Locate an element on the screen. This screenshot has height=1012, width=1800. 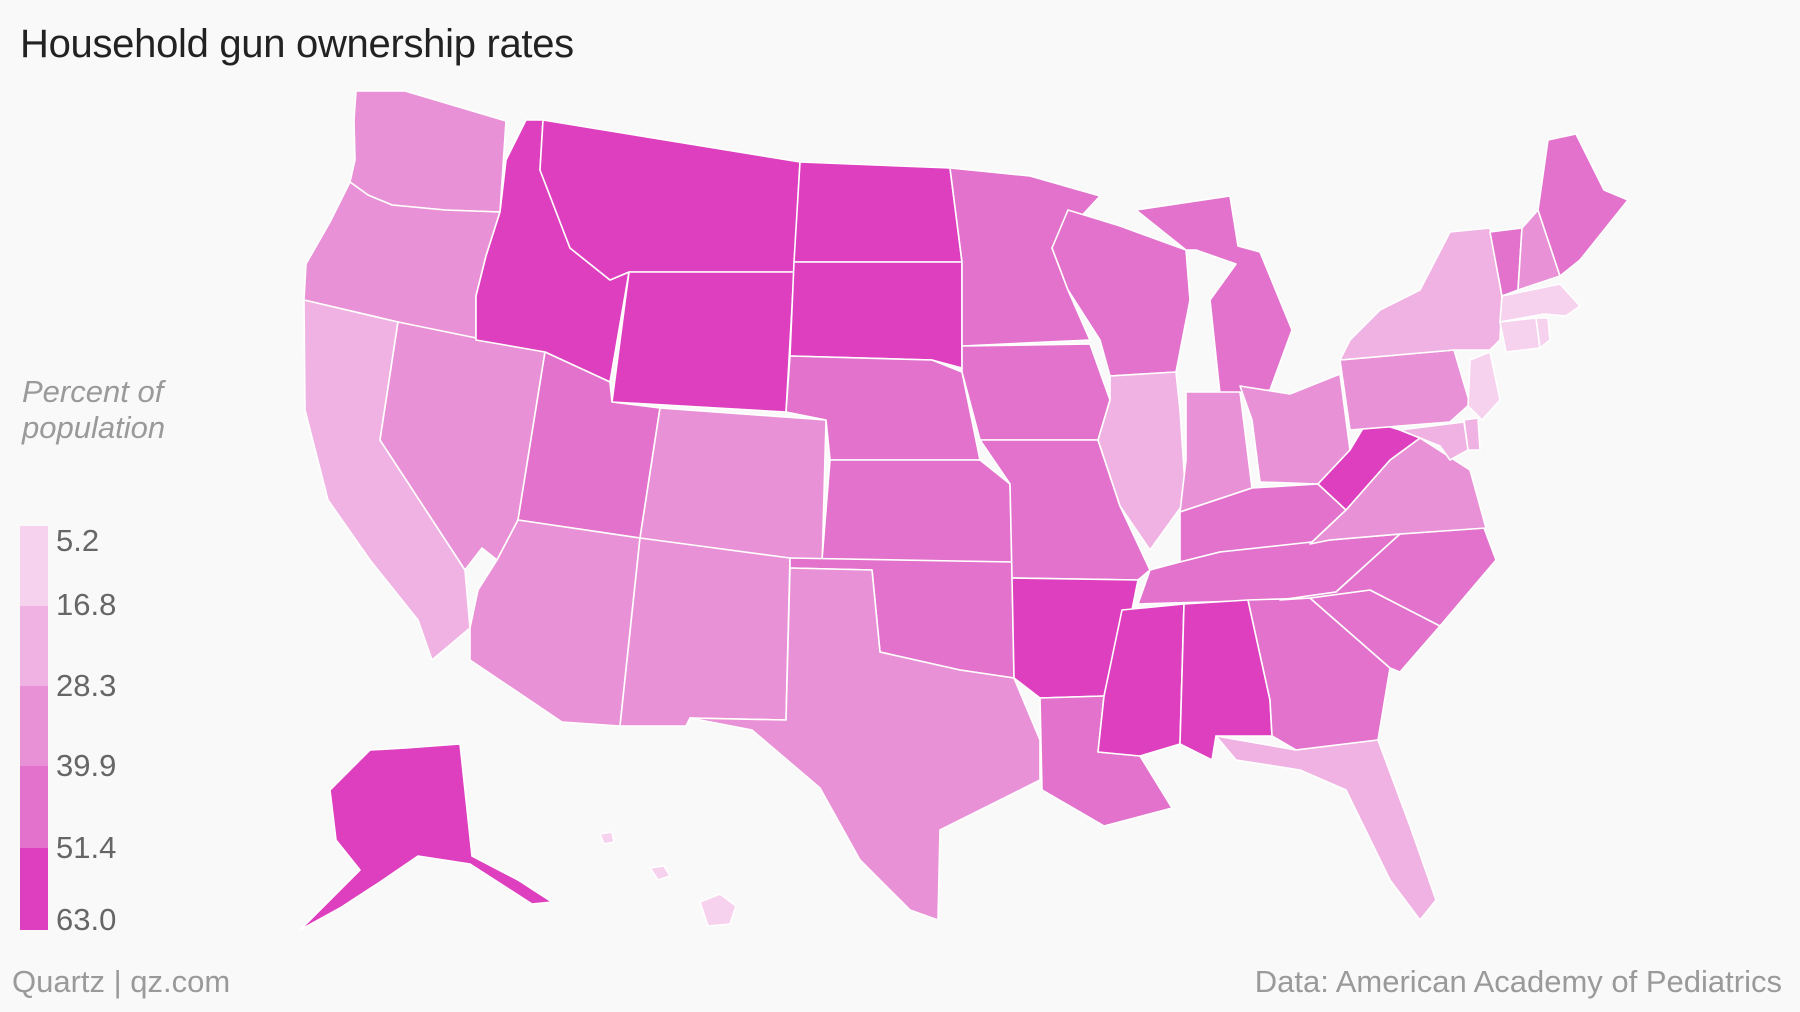
state-NY is located at coordinates (1421, 294).